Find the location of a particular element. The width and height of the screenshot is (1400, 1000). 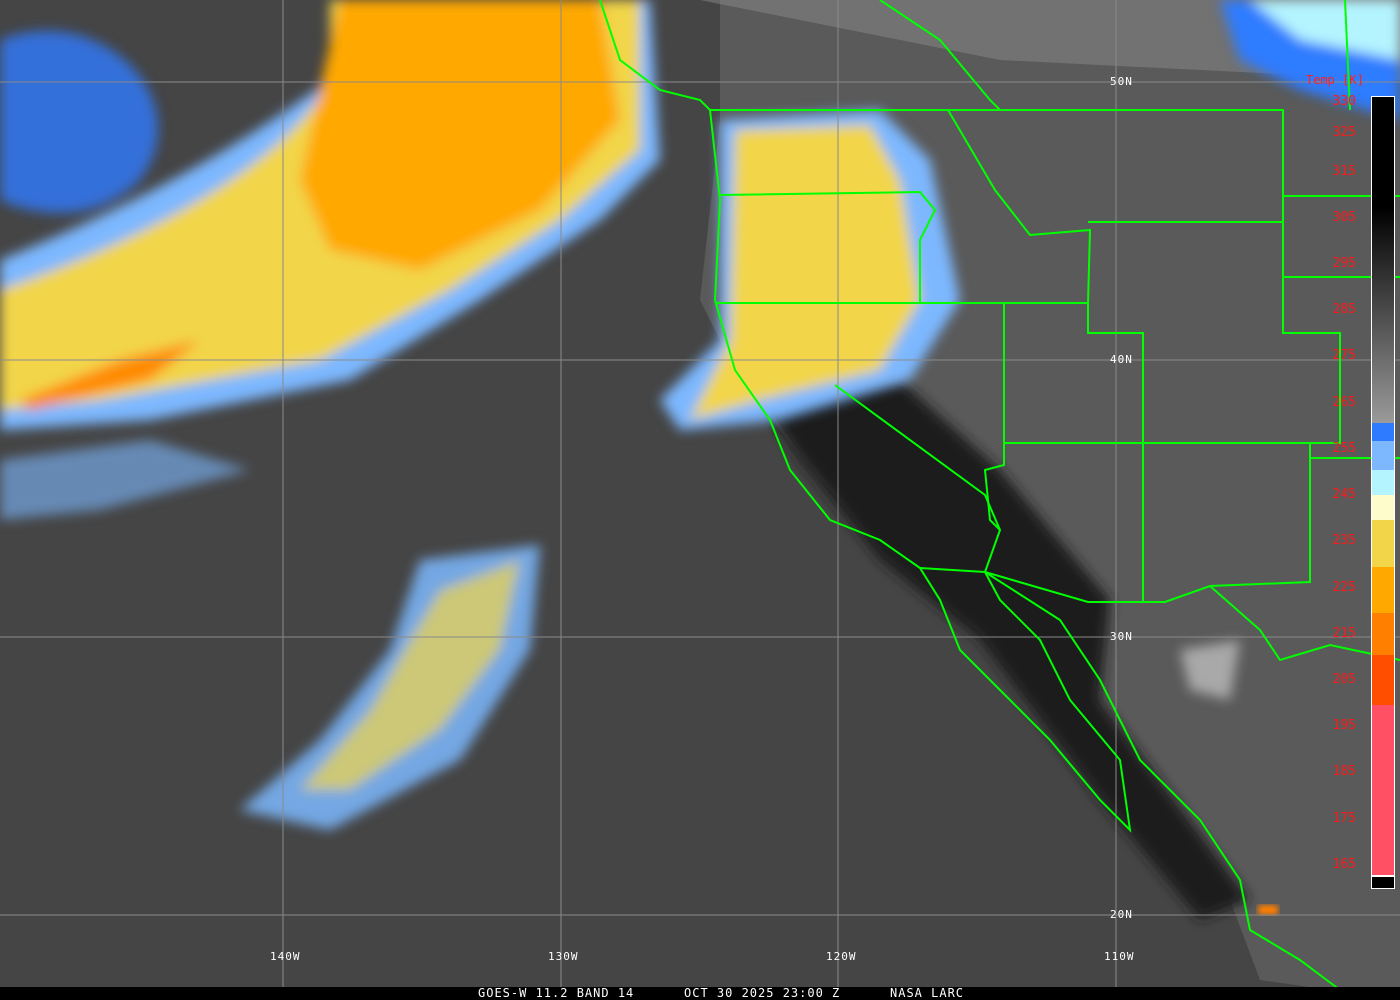

colorbar-tick: 175 is located at coordinates (1344, 818).